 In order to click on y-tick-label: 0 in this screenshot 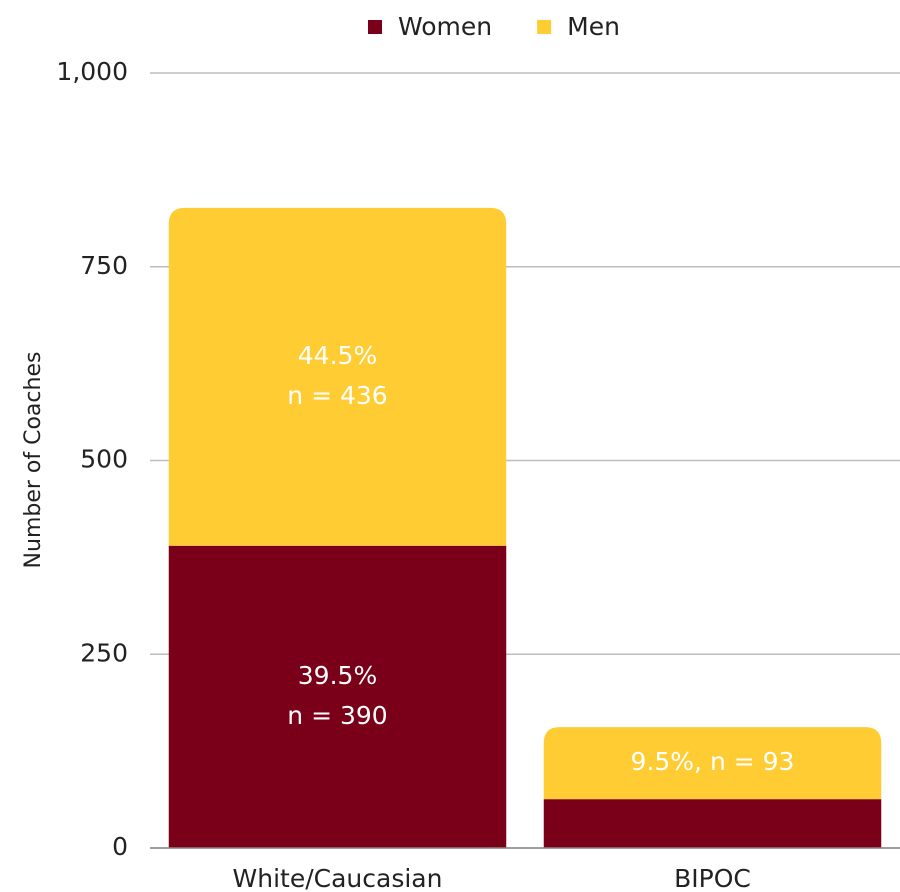, I will do `click(120, 846)`.